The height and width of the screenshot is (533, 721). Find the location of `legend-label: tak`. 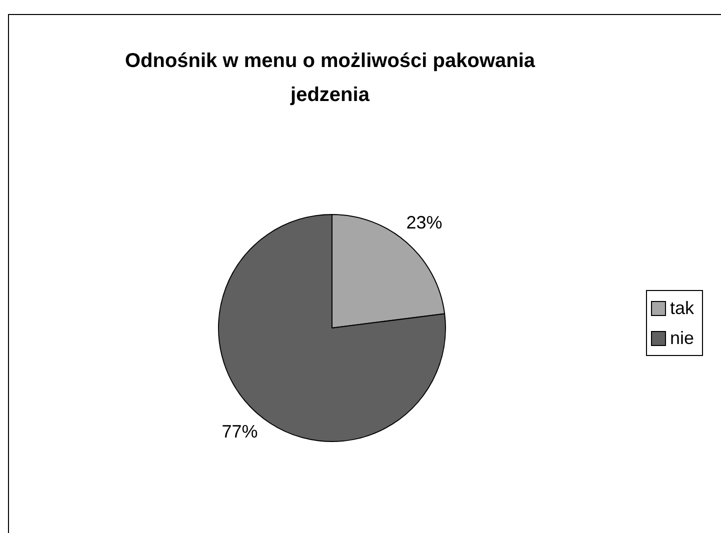

legend-label: tak is located at coordinates (682, 308).